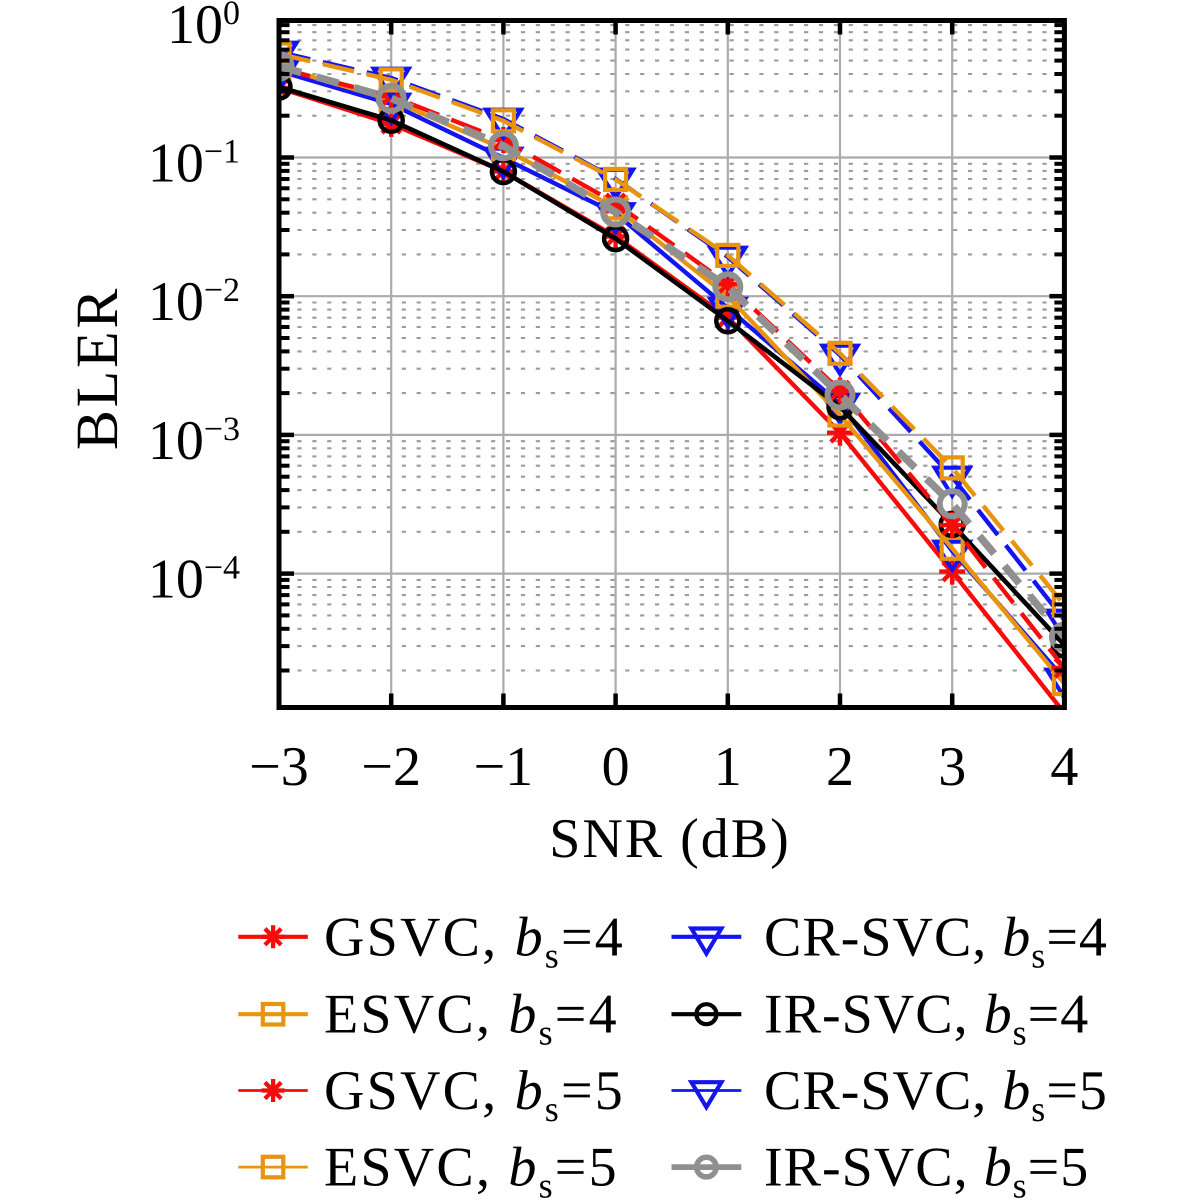 The height and width of the screenshot is (1203, 1181). What do you see at coordinates (474, 1094) in the screenshot?
I see `svg-text: GSVC, bs=5` at bounding box center [474, 1094].